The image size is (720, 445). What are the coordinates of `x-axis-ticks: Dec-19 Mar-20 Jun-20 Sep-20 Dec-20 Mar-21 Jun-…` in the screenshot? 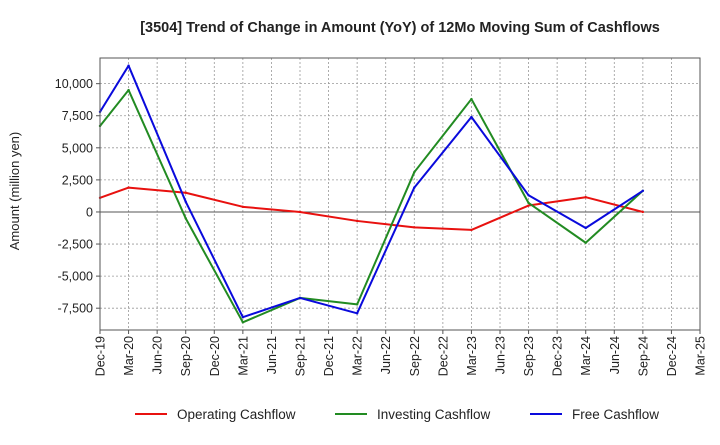 It's located at (401, 353).